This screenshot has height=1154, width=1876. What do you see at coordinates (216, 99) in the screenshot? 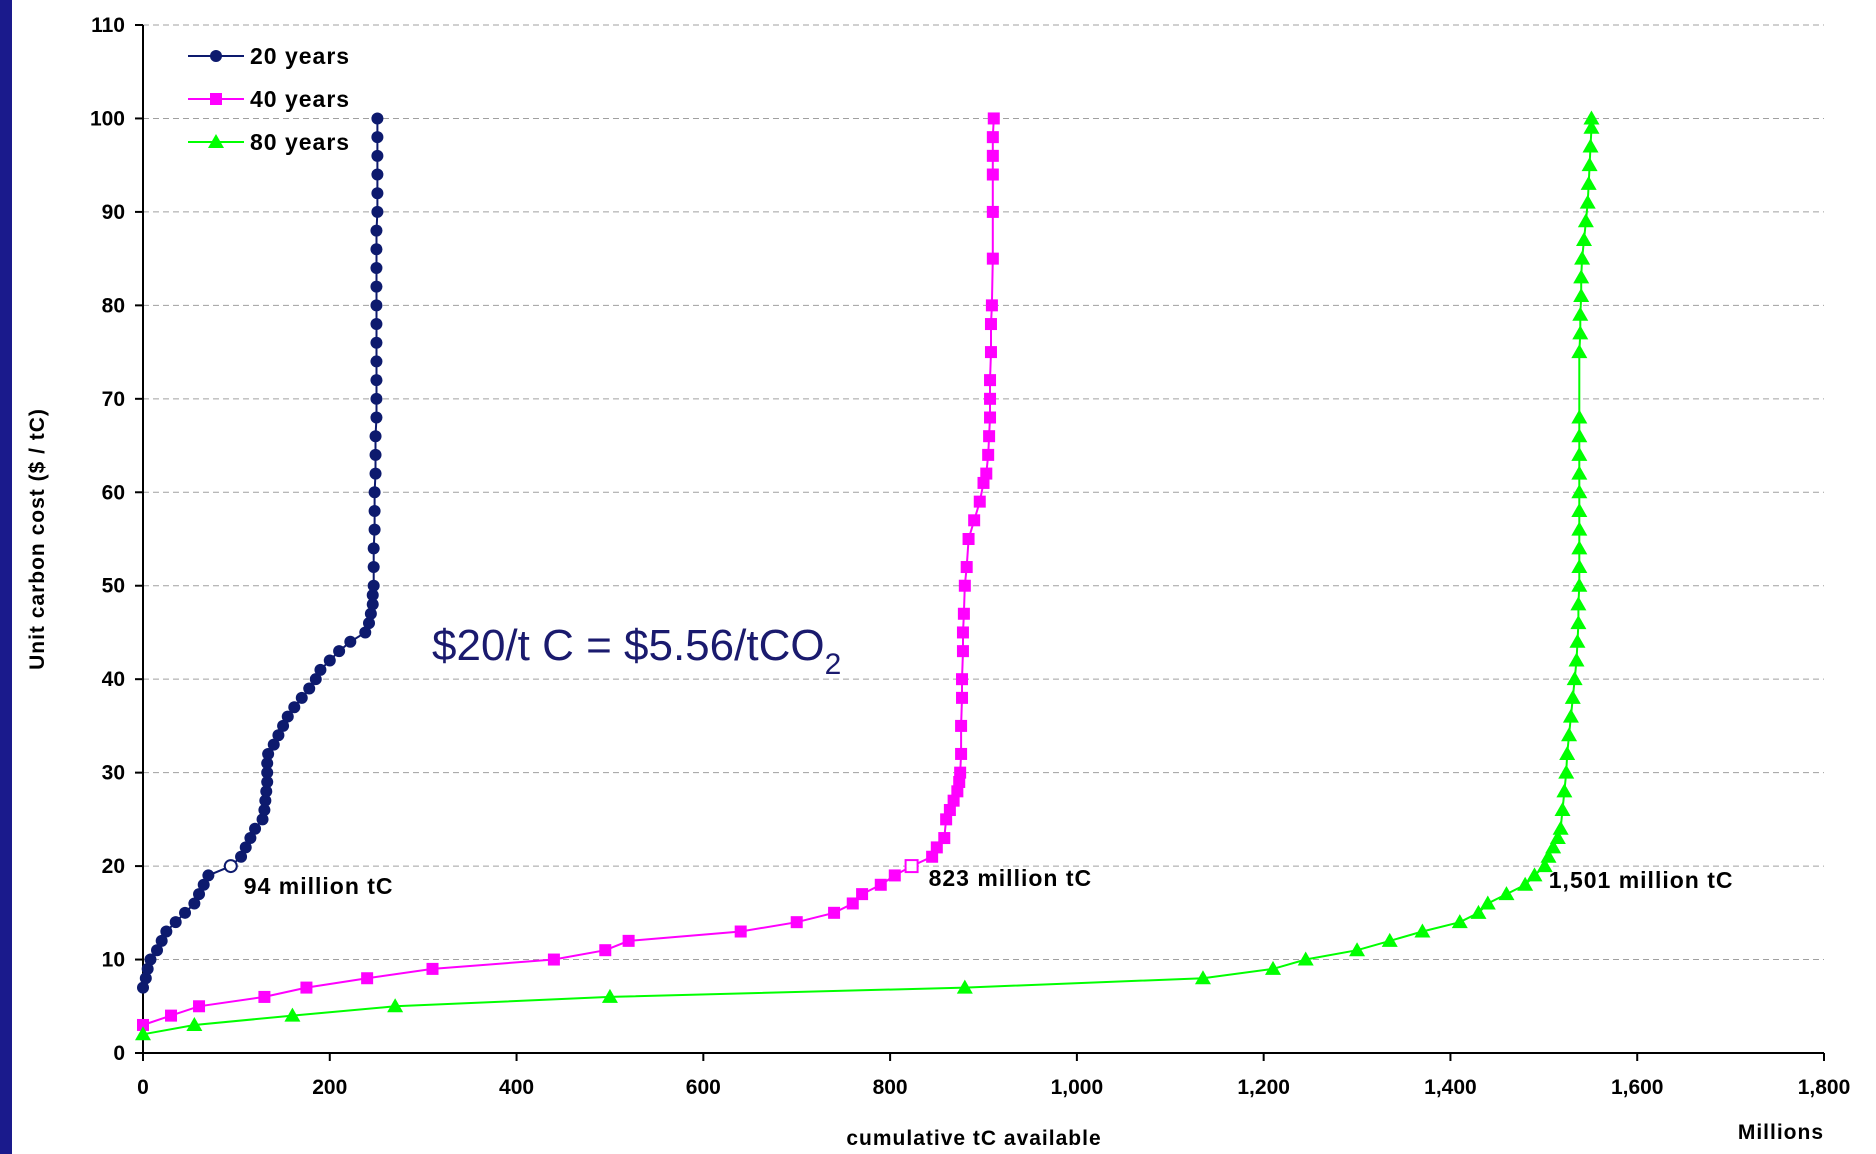
I see `legend-marker` at bounding box center [216, 99].